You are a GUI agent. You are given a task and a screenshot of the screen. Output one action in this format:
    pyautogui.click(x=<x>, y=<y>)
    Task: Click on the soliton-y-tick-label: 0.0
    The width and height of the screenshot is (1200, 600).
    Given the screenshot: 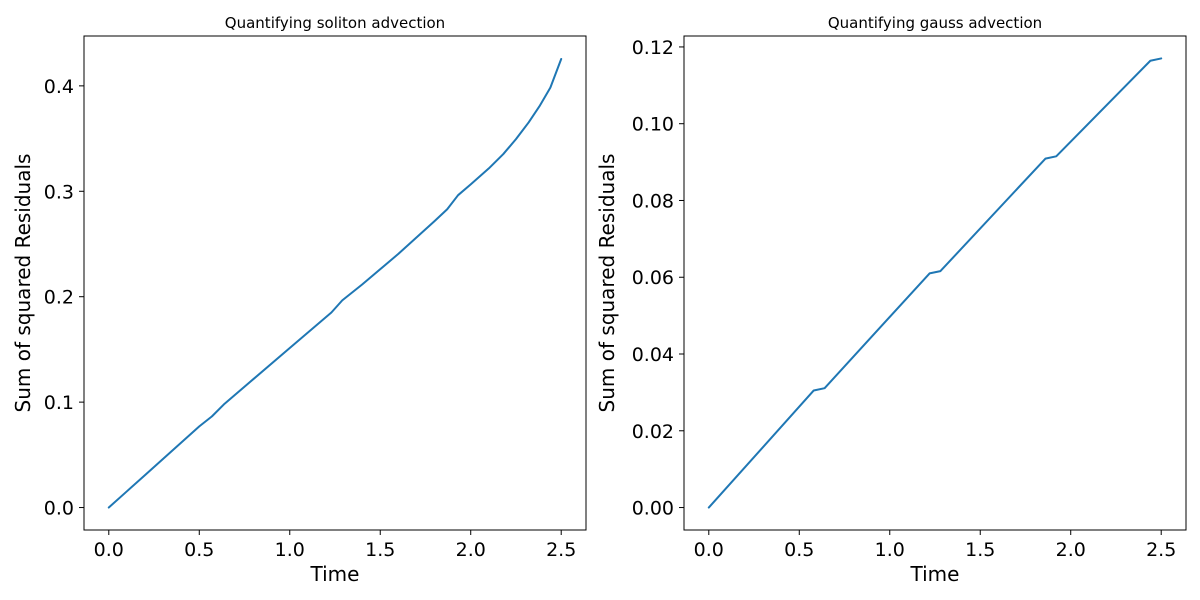 What is the action you would take?
    pyautogui.click(x=59, y=509)
    